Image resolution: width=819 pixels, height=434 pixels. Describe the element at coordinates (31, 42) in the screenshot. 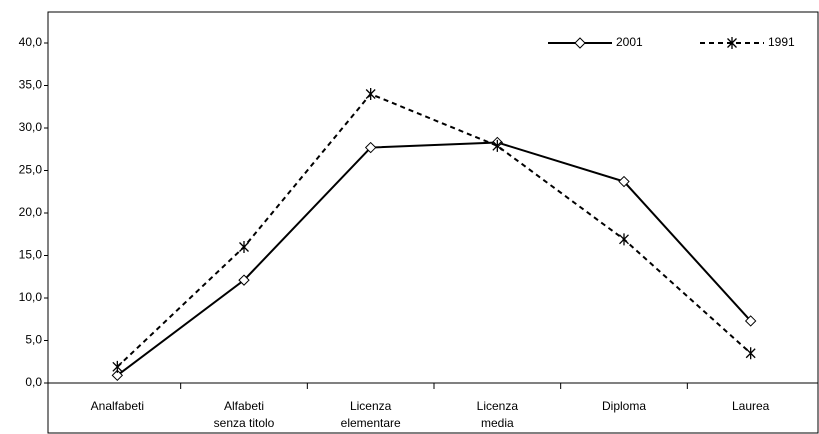

I see `y-tick-label: 40,0` at that location.